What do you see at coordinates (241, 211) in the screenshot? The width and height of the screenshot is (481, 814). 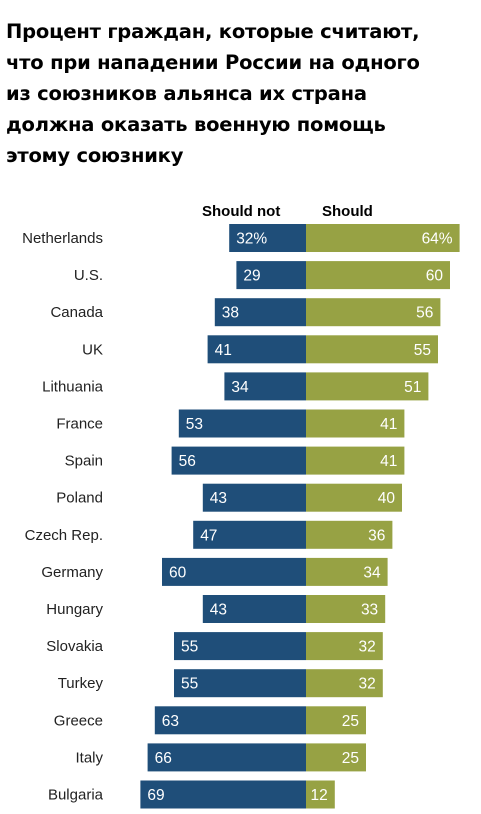 I see `series-header-should-not: Should not` at bounding box center [241, 211].